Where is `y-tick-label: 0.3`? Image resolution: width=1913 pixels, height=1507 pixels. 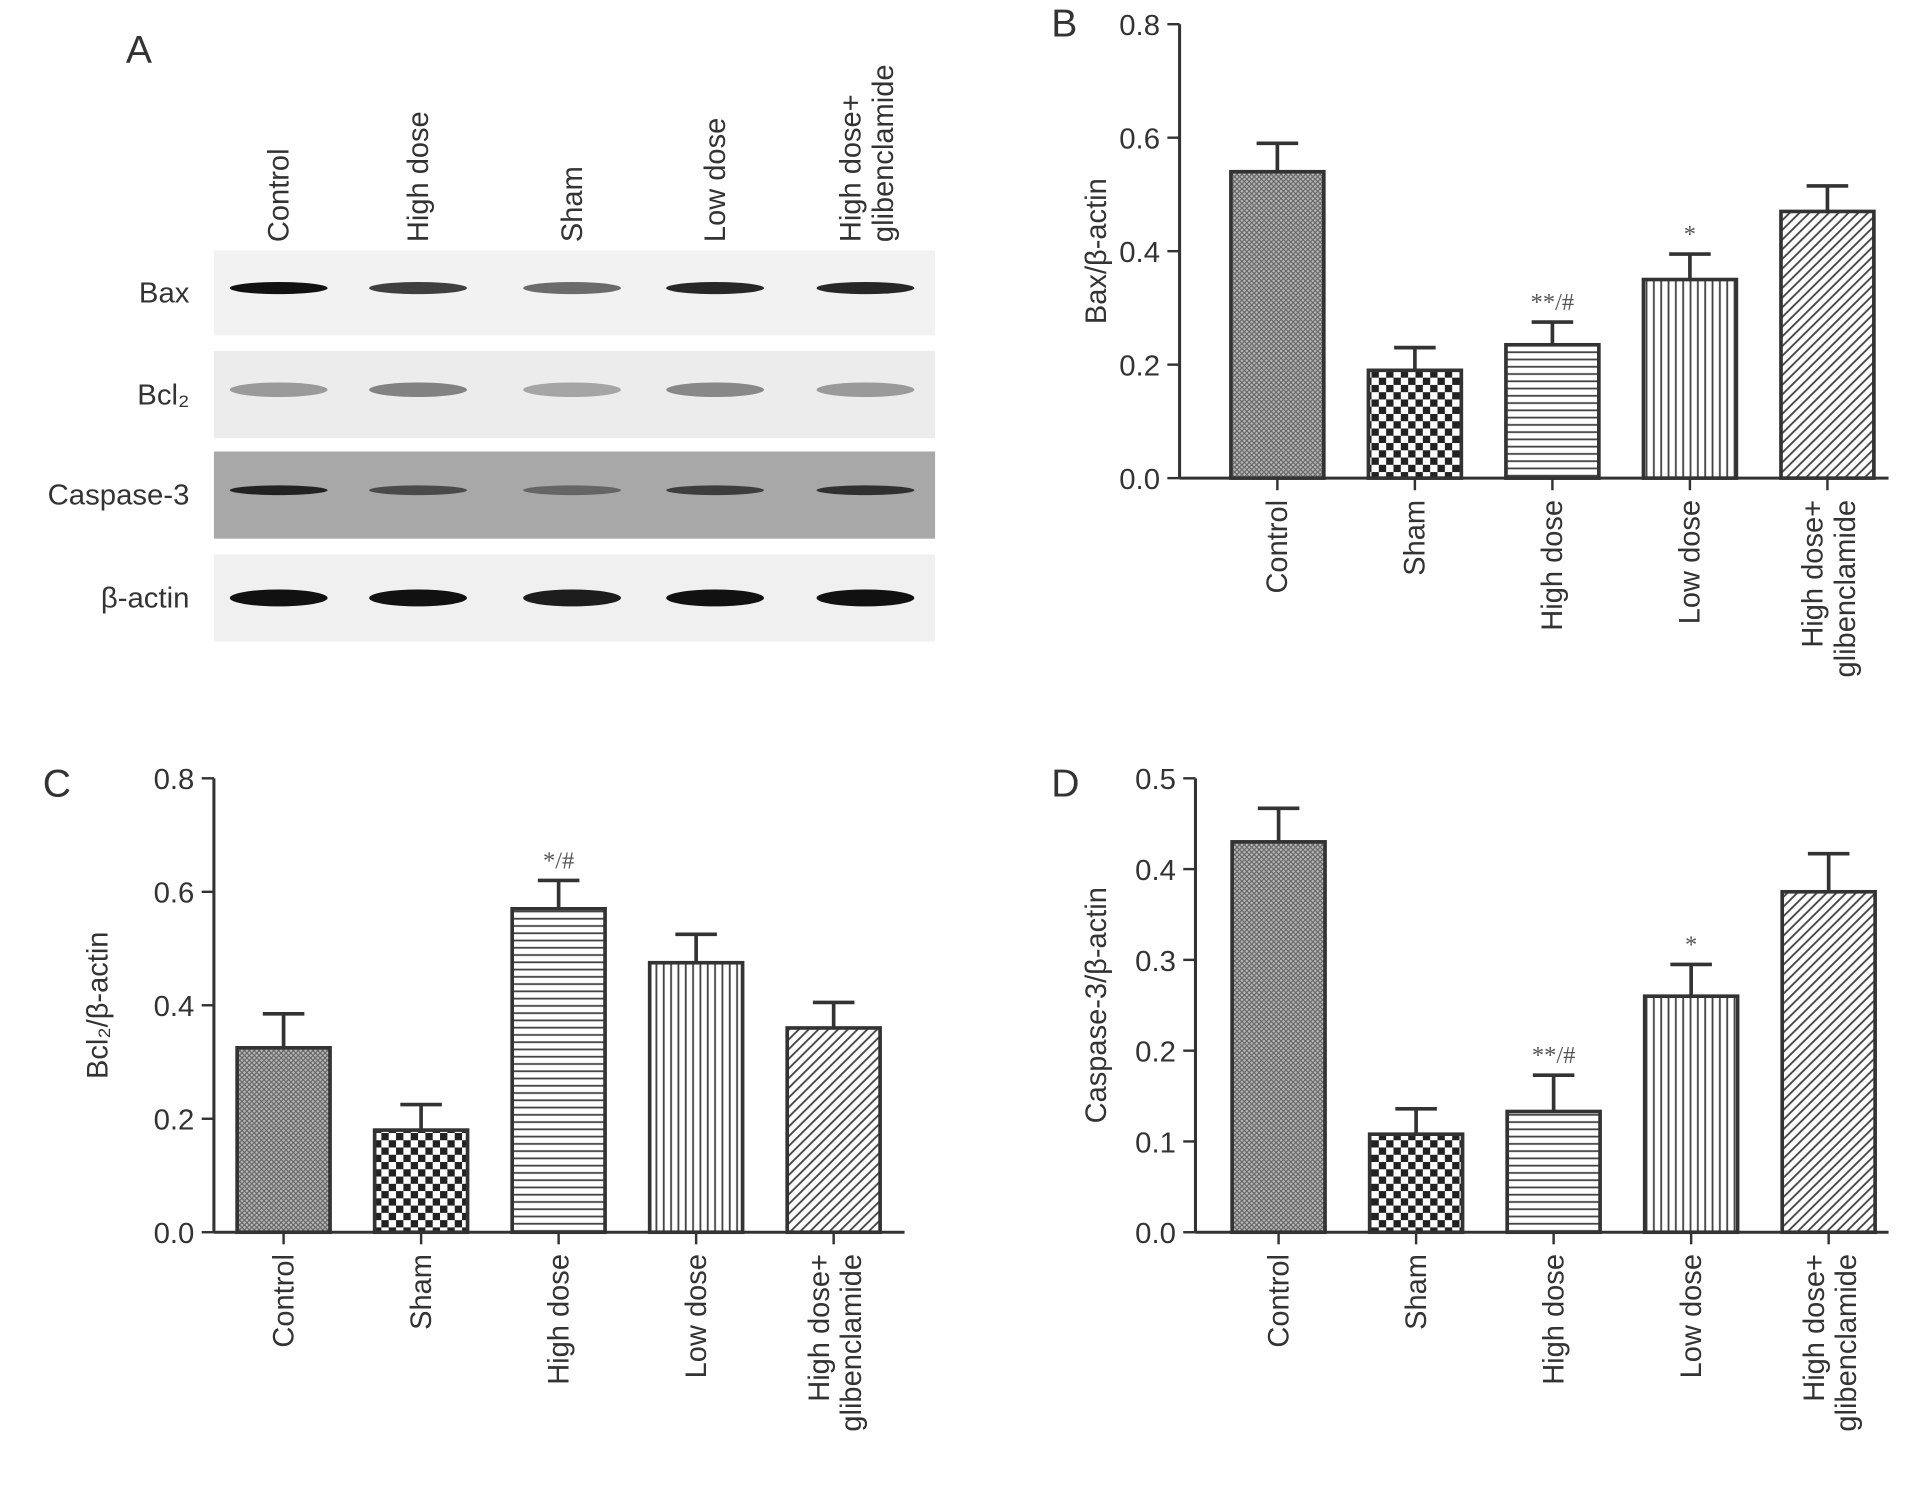
y-tick-label: 0.3 is located at coordinates (1155, 962).